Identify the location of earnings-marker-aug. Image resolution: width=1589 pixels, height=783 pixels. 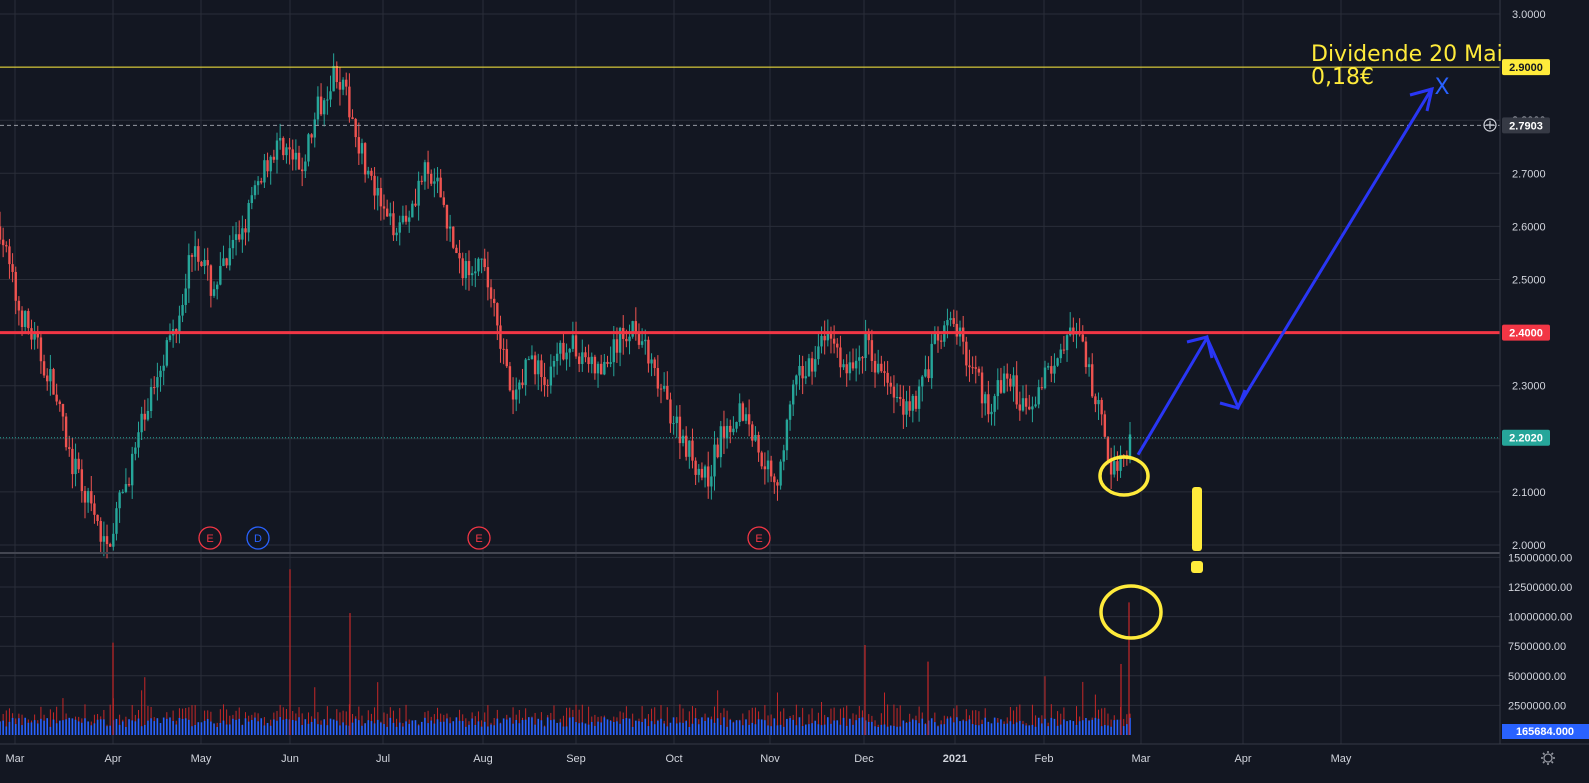
(479, 538).